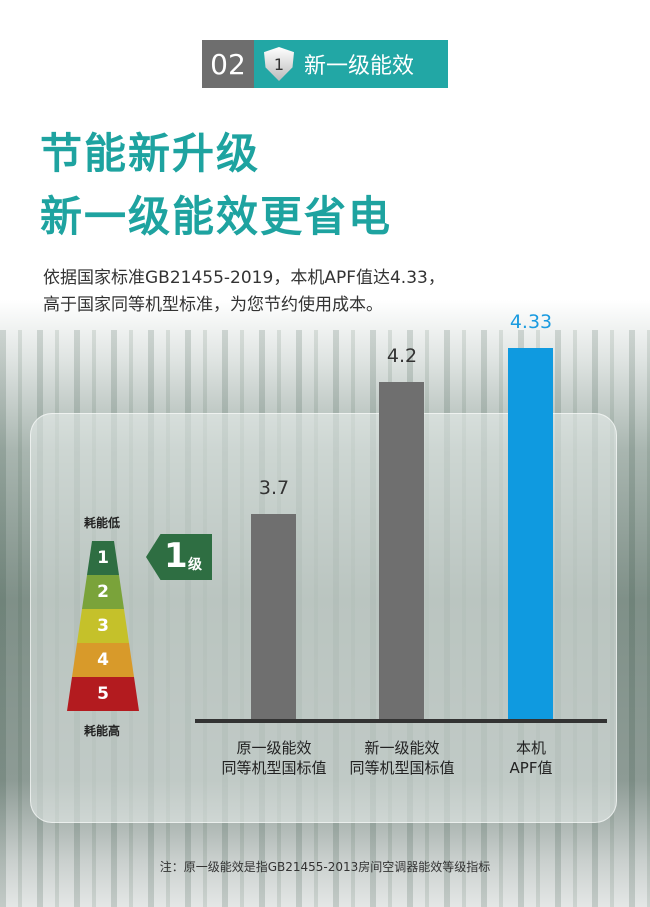  Describe the element at coordinates (274, 488) in the screenshot. I see `bar-value-label: 3.7` at that location.